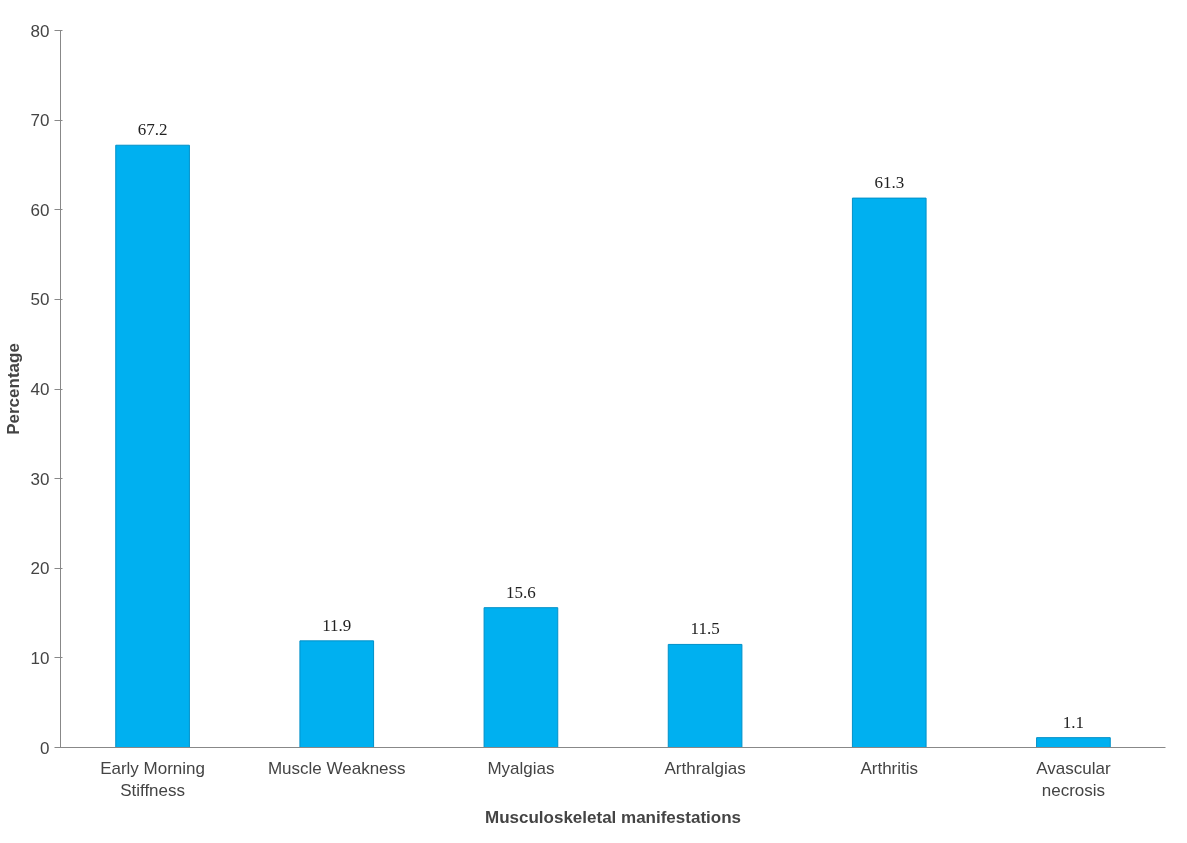  What do you see at coordinates (40, 569) in the screenshot?
I see `y-tick-label: 20` at bounding box center [40, 569].